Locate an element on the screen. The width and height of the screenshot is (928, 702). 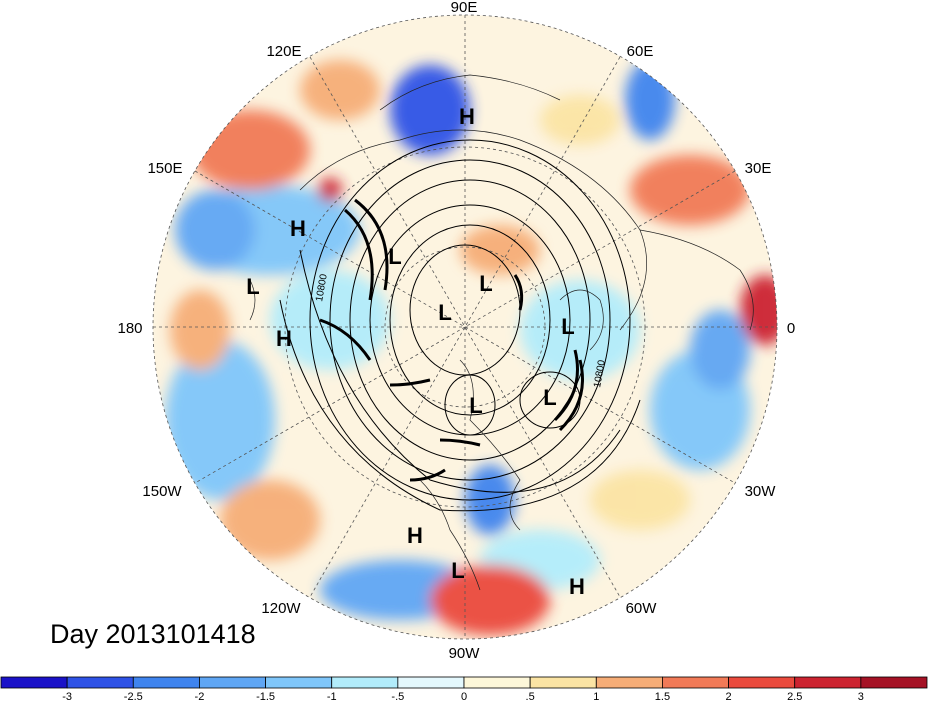
lon-label-90w: 90W is located at coordinates (465, 653).